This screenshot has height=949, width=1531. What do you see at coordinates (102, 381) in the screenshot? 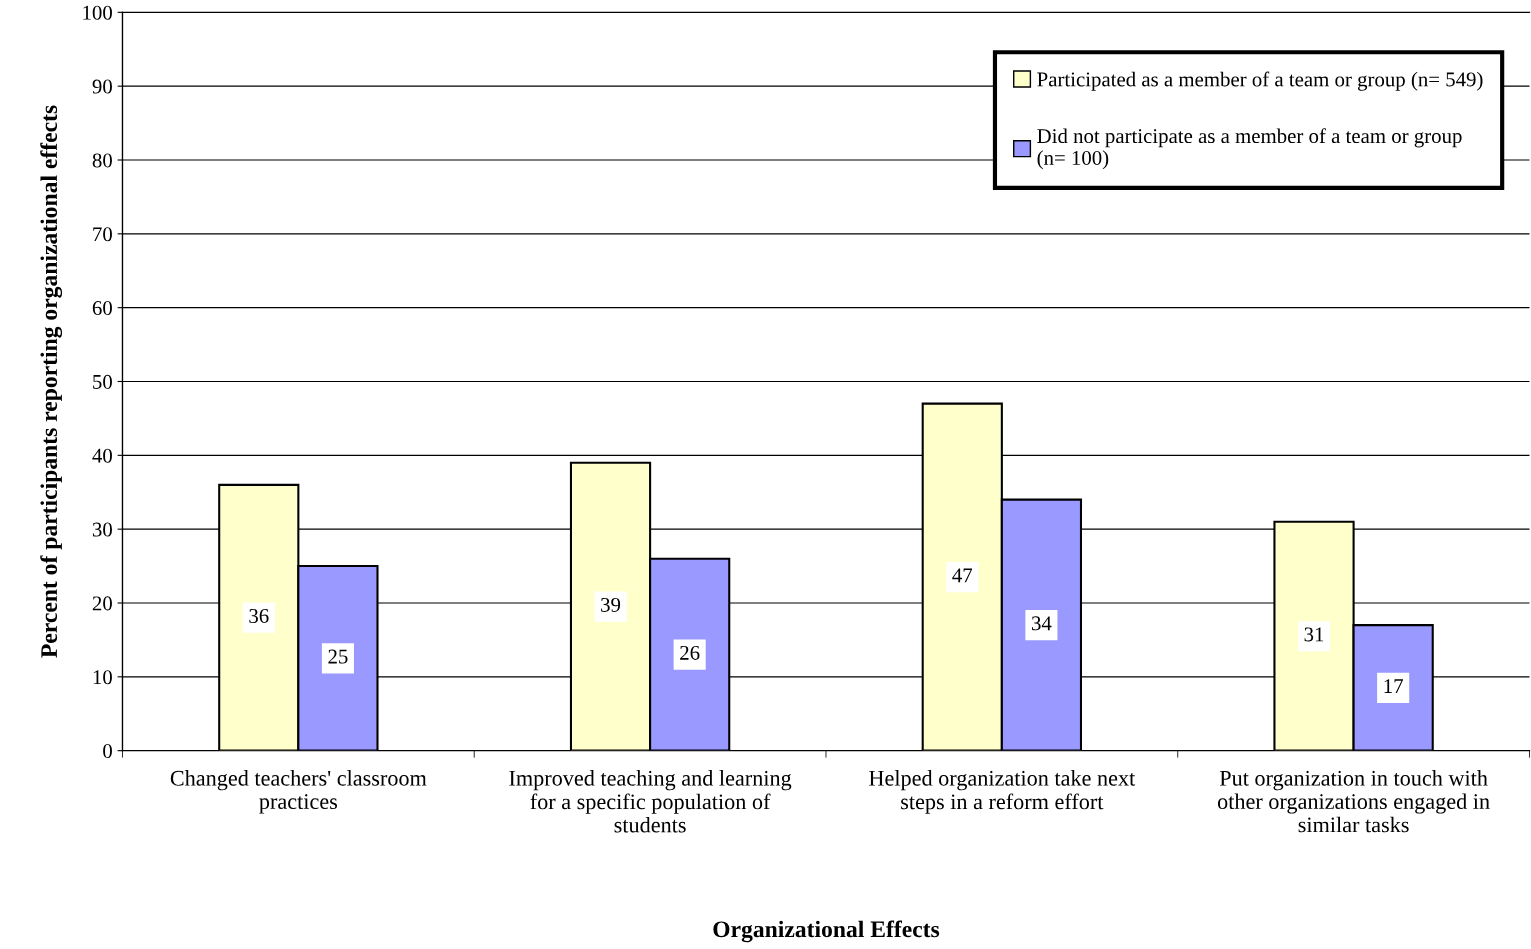
I see `y-tick-label: 50` at bounding box center [102, 381].